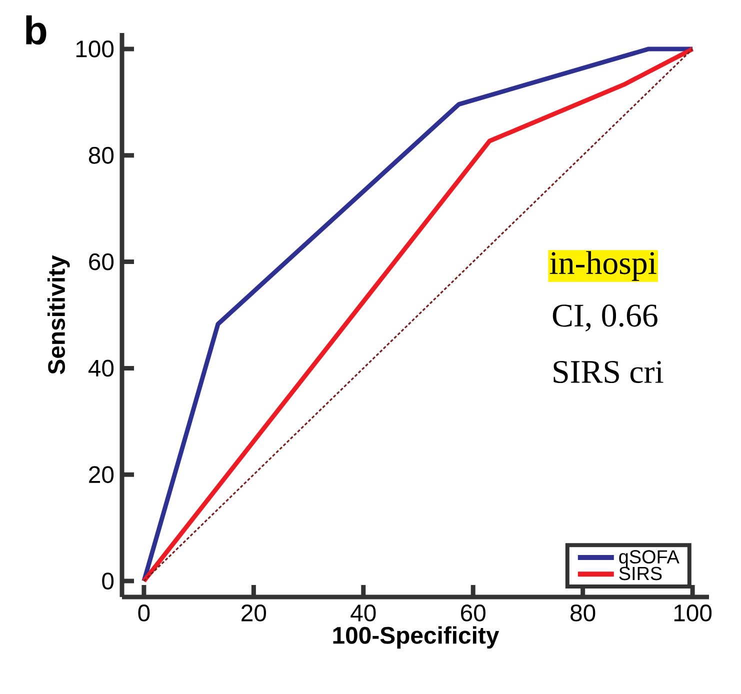 Image resolution: width=741 pixels, height=694 pixels. I want to click on x-tick-label: 40, so click(363, 613).